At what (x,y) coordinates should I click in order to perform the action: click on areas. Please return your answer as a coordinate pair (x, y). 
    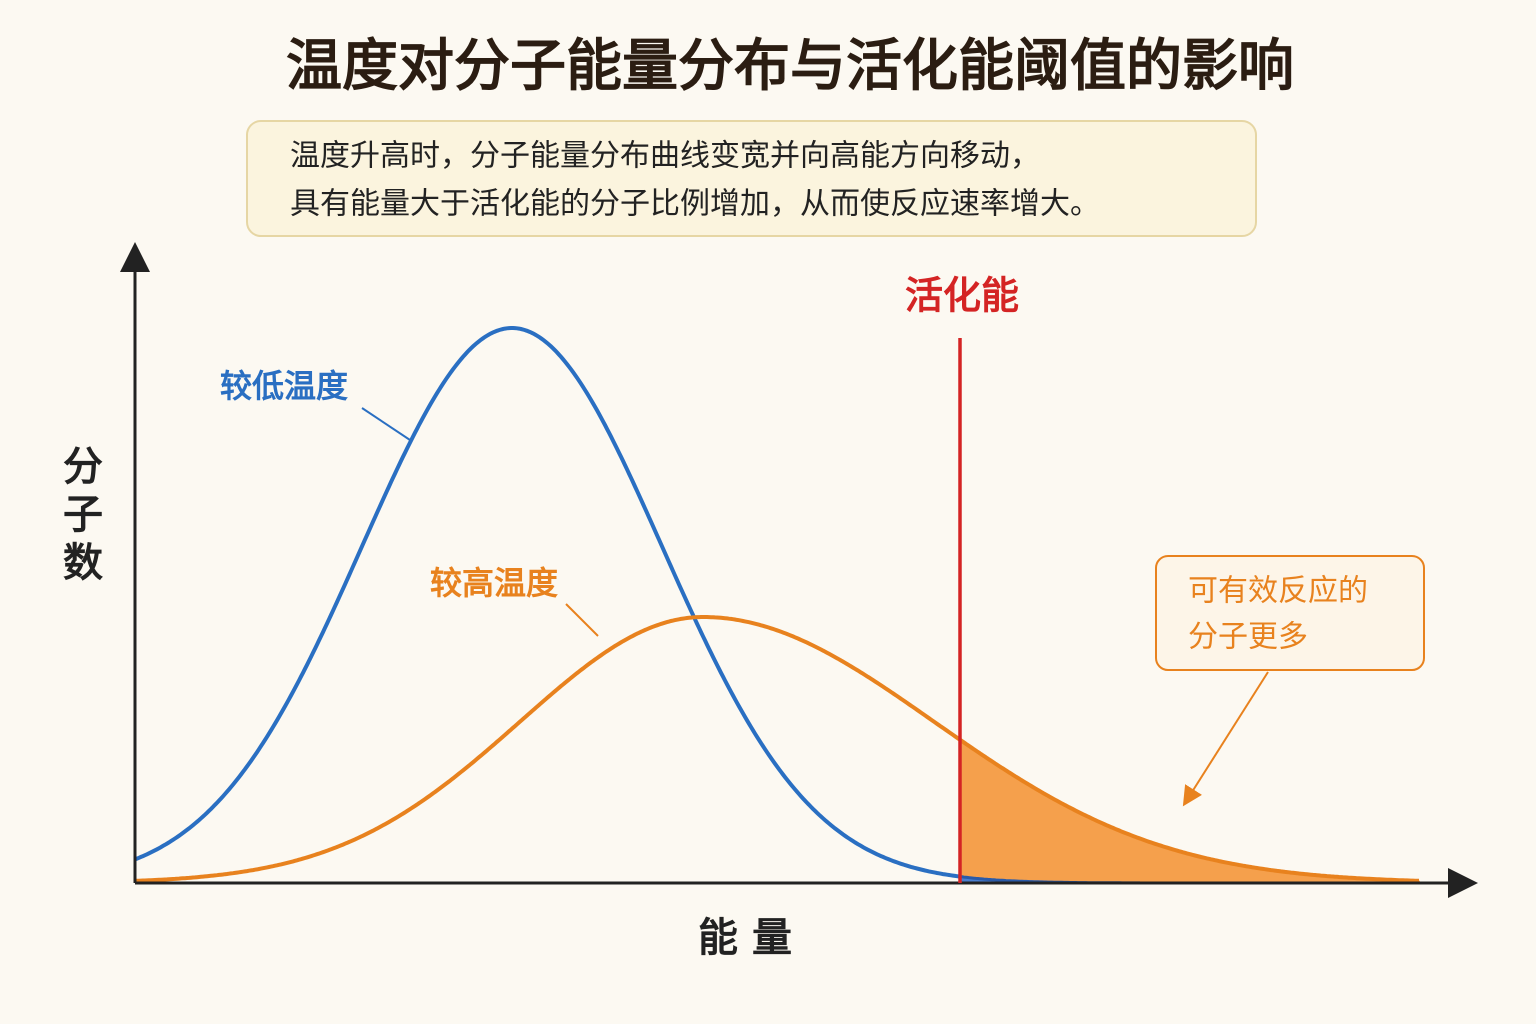
    Looking at the image, I should click on (1189, 812).